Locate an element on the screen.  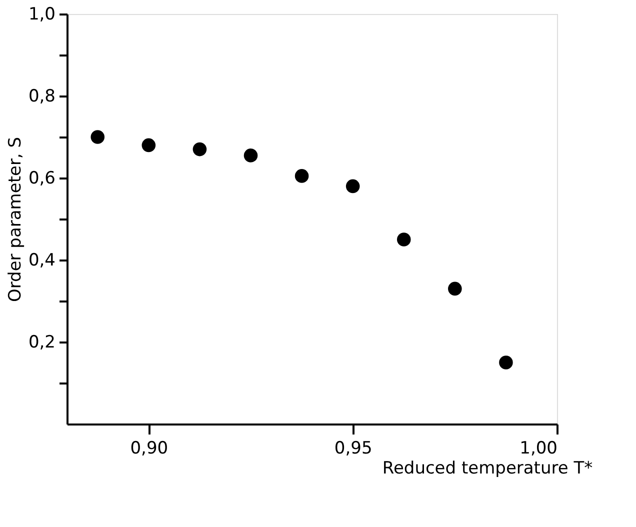
x-tick-label: 0,90 is located at coordinates (149, 448).